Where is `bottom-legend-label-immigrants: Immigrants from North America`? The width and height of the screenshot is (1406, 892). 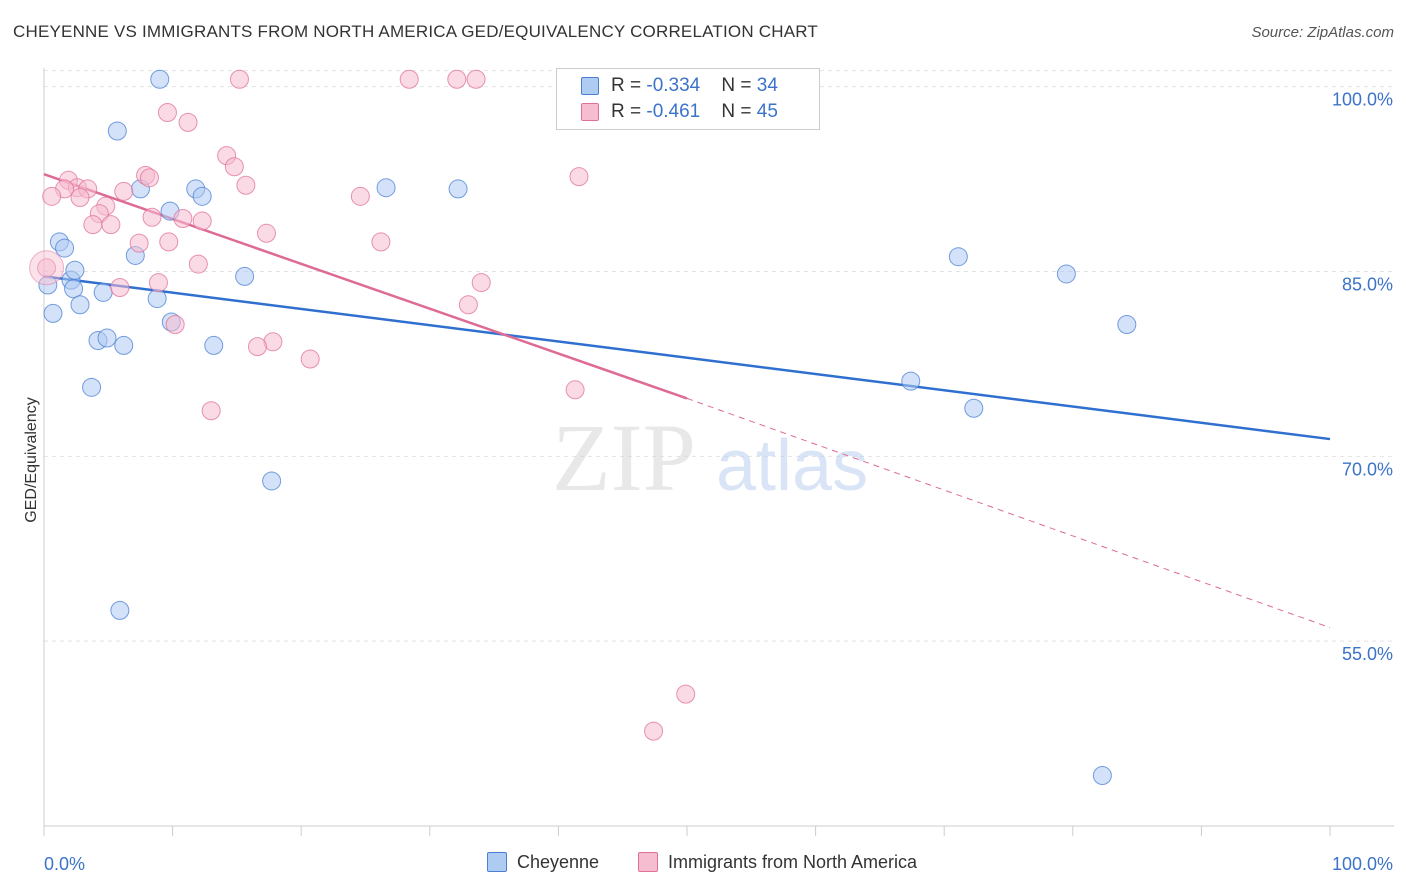 bottom-legend-label-immigrants: Immigrants from North America is located at coordinates (793, 862).